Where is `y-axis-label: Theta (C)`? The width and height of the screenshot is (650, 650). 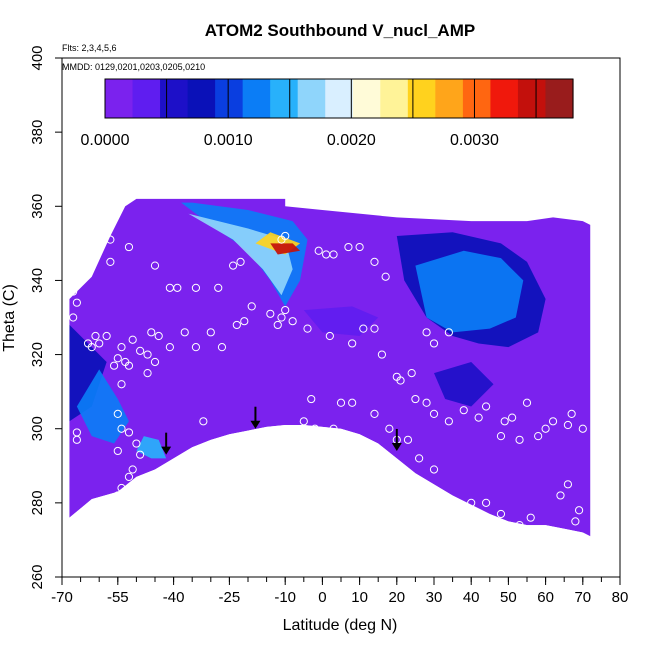
y-axis-label: Theta (C) is located at coordinates (9, 318).